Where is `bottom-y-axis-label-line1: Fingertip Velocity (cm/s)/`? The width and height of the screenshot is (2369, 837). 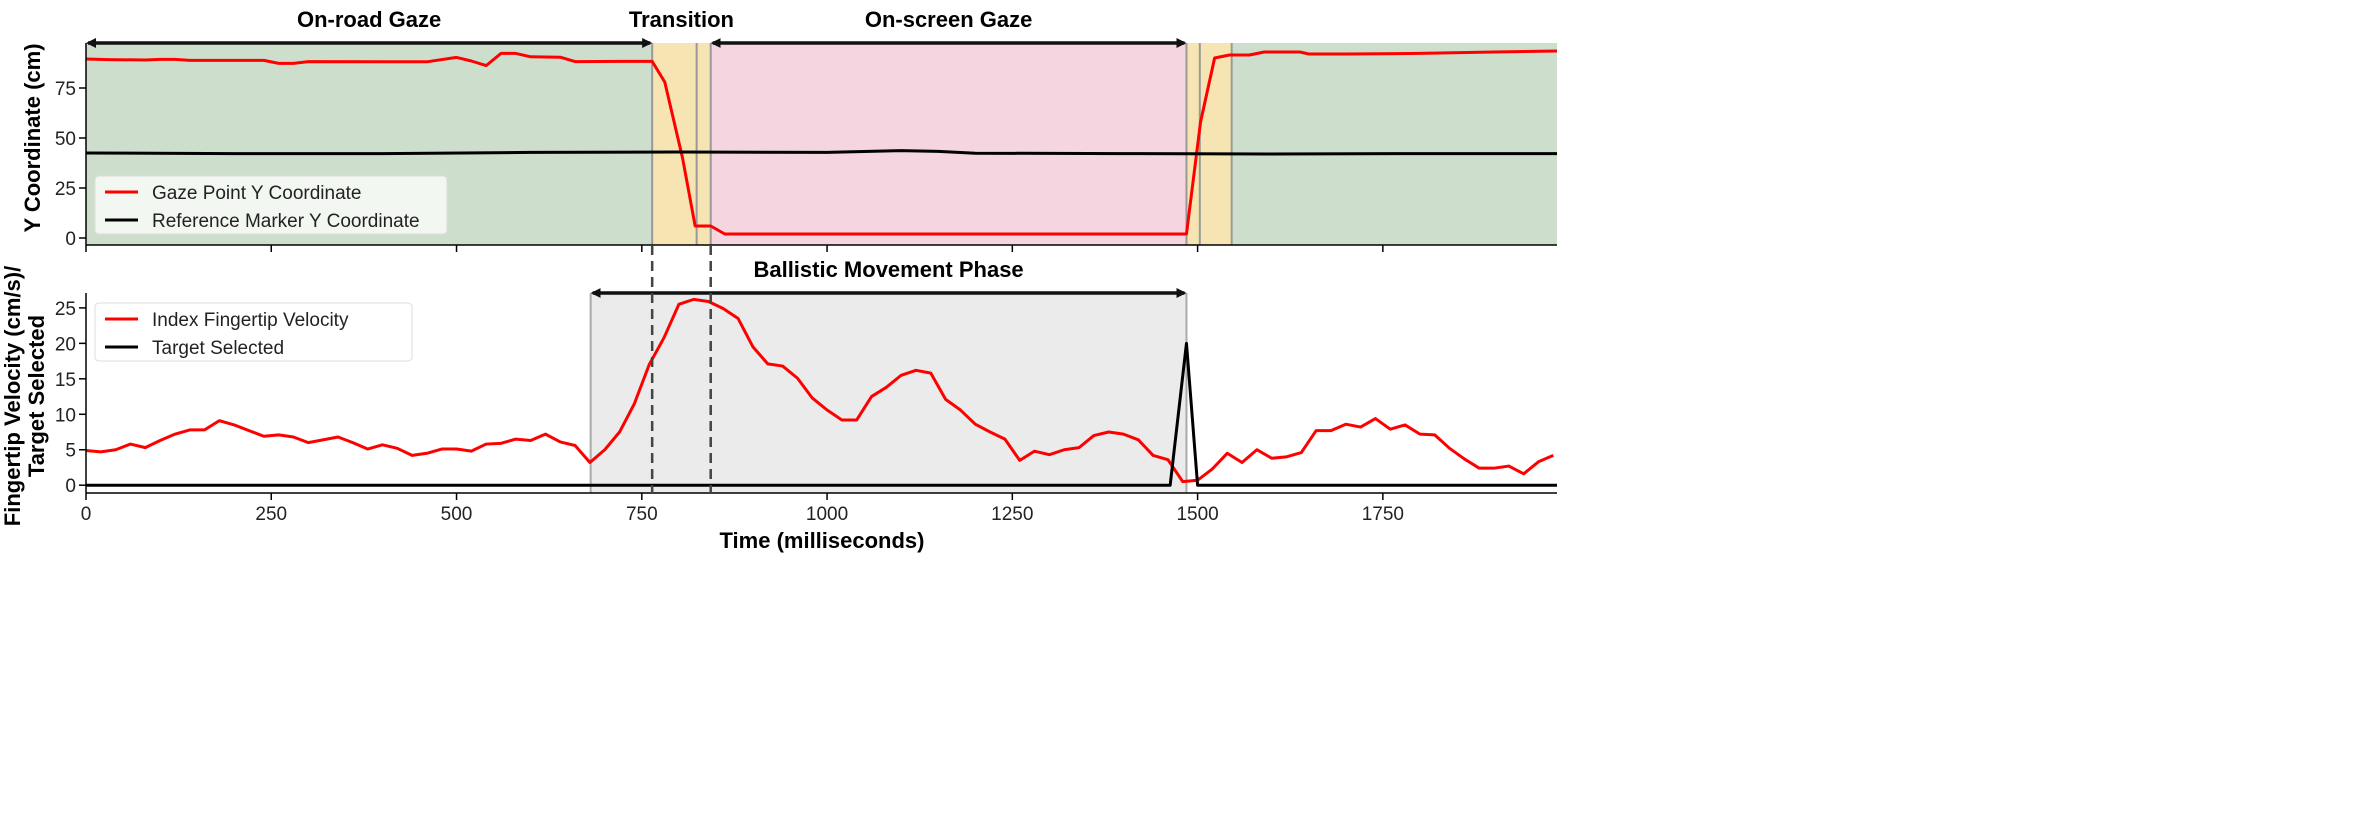
bottom-y-axis-label-line1: Fingertip Velocity (cm/s)/ is located at coordinates (12, 396).